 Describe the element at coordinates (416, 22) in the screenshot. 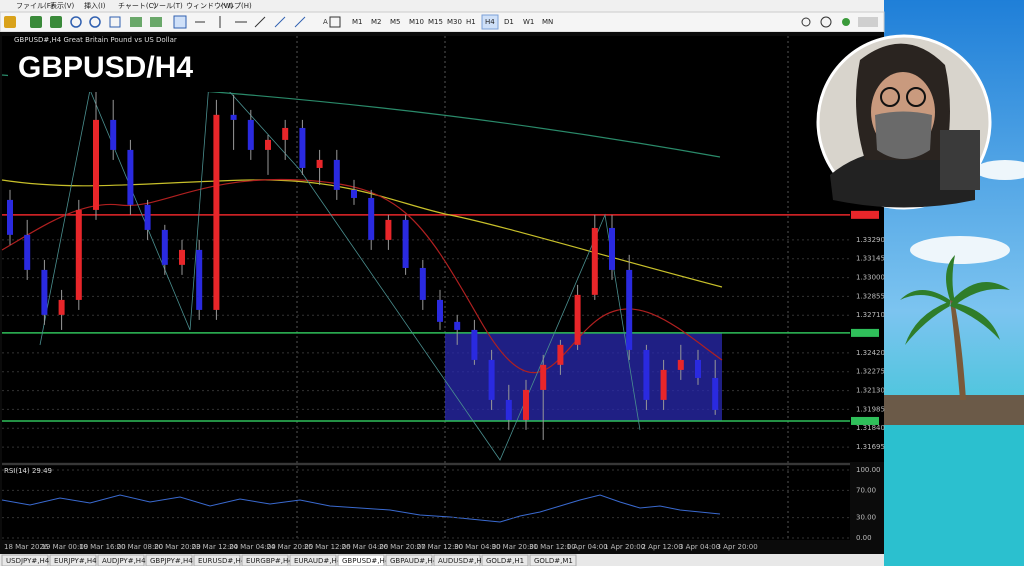

I see `timeframe-button: M10` at that location.